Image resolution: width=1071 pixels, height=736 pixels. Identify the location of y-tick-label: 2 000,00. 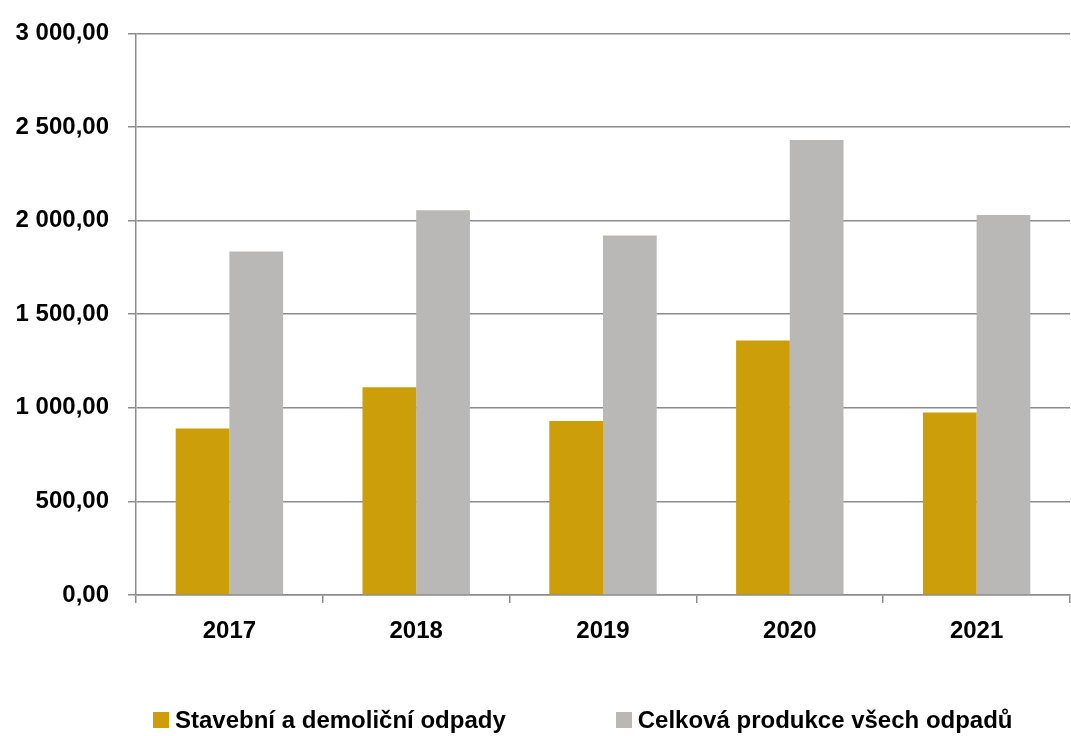
(62, 219).